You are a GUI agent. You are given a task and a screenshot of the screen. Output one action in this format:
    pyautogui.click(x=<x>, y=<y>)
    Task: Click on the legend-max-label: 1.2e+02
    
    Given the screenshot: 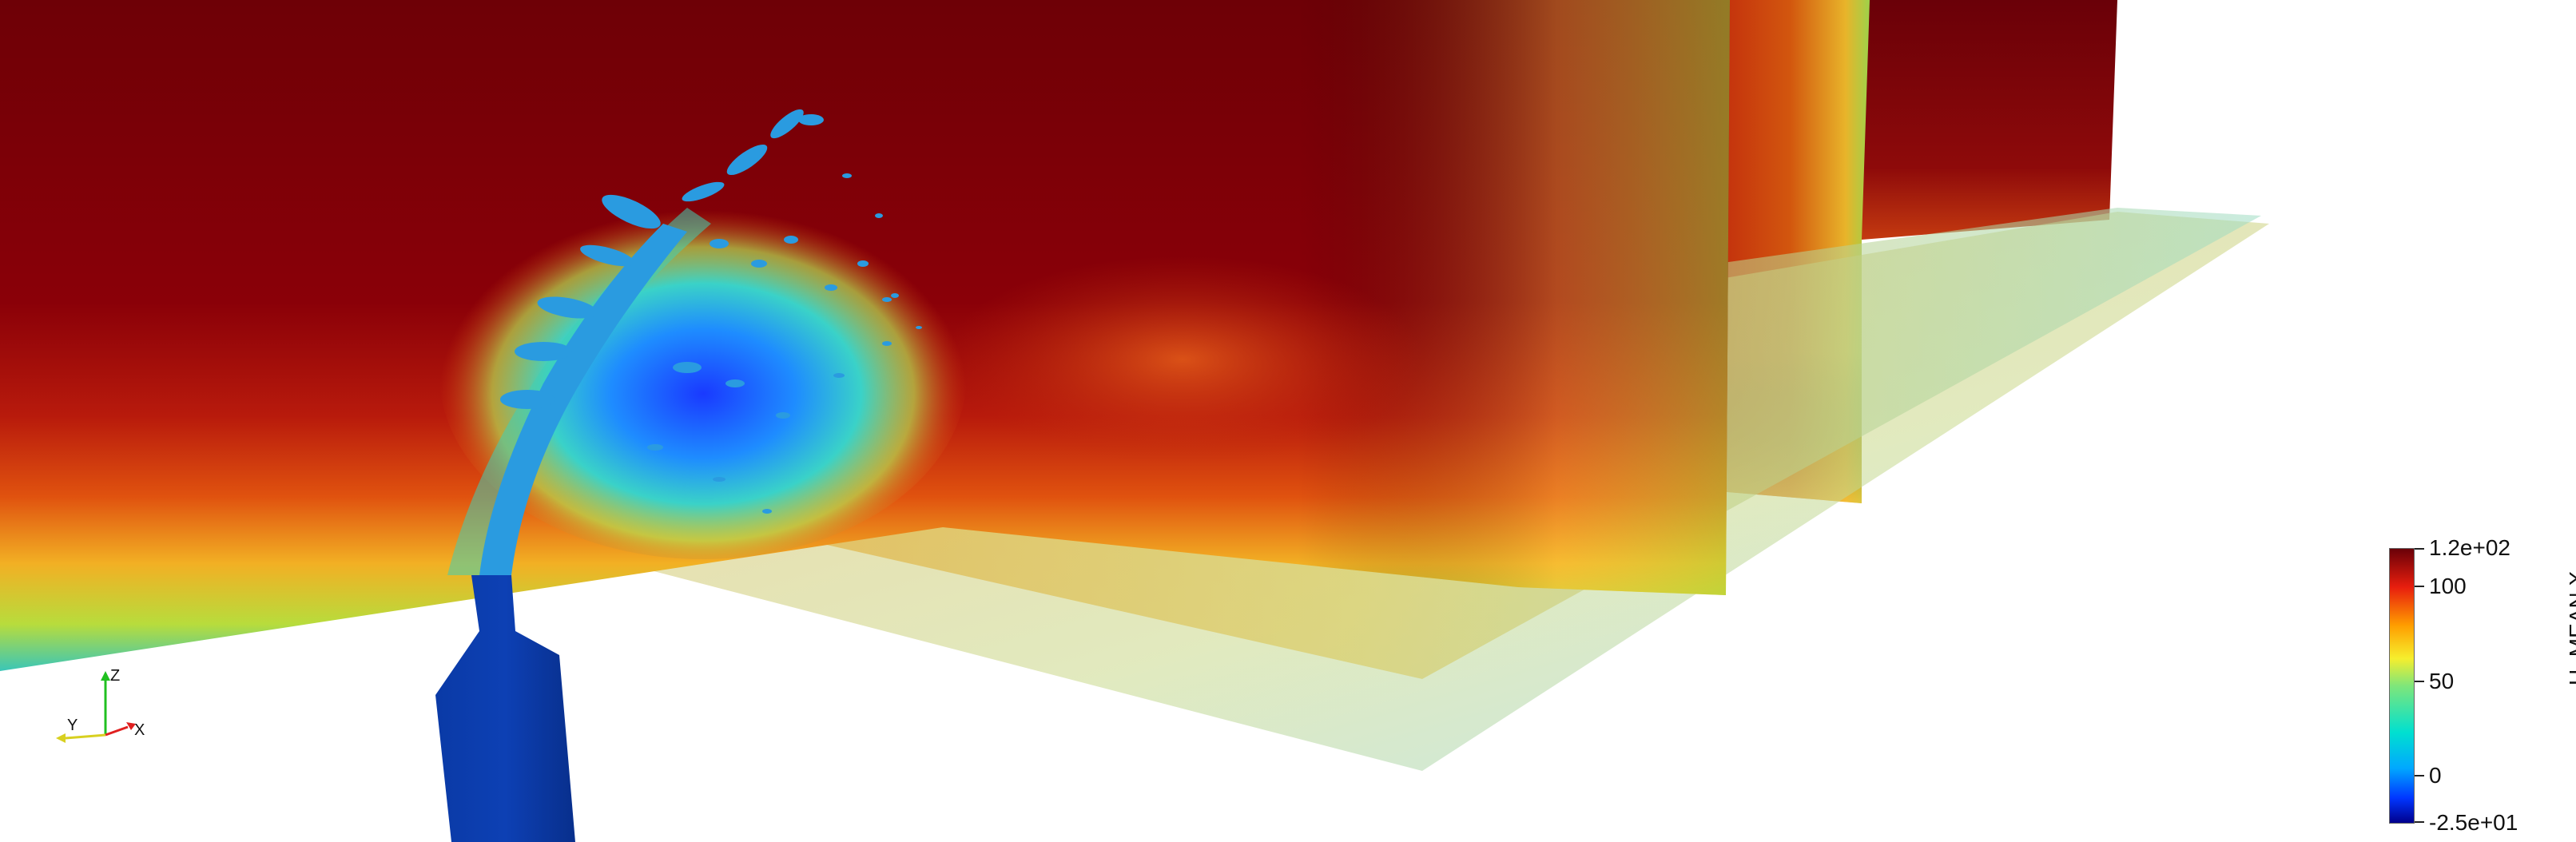 What is the action you would take?
    pyautogui.click(x=2469, y=547)
    